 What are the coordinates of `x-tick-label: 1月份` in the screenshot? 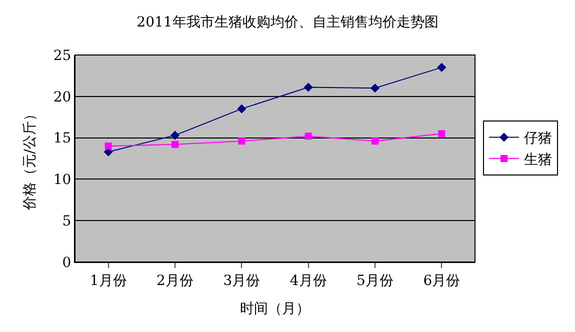 It's located at (108, 280).